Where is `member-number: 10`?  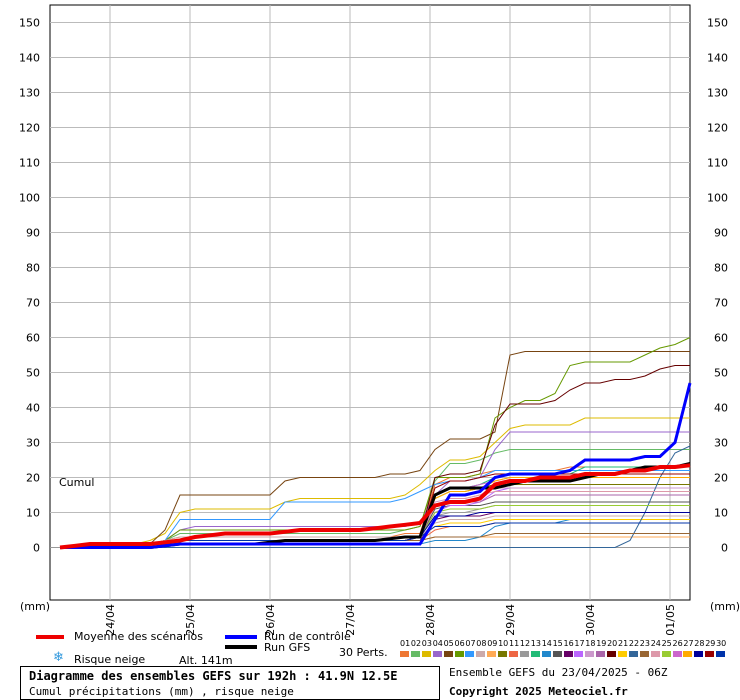 member-number: 10 is located at coordinates (503, 643).